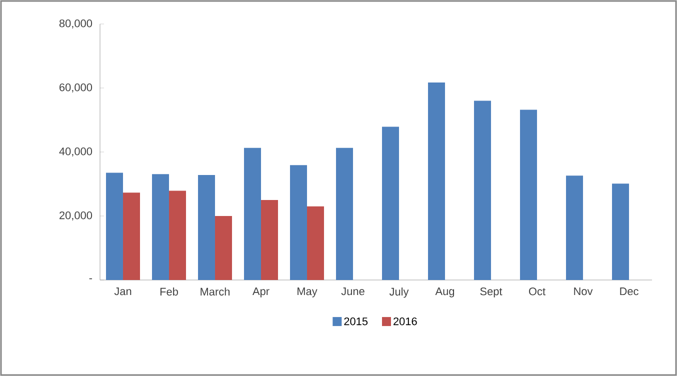  What do you see at coordinates (399, 293) in the screenshot?
I see `x-tick-label: July` at bounding box center [399, 293].